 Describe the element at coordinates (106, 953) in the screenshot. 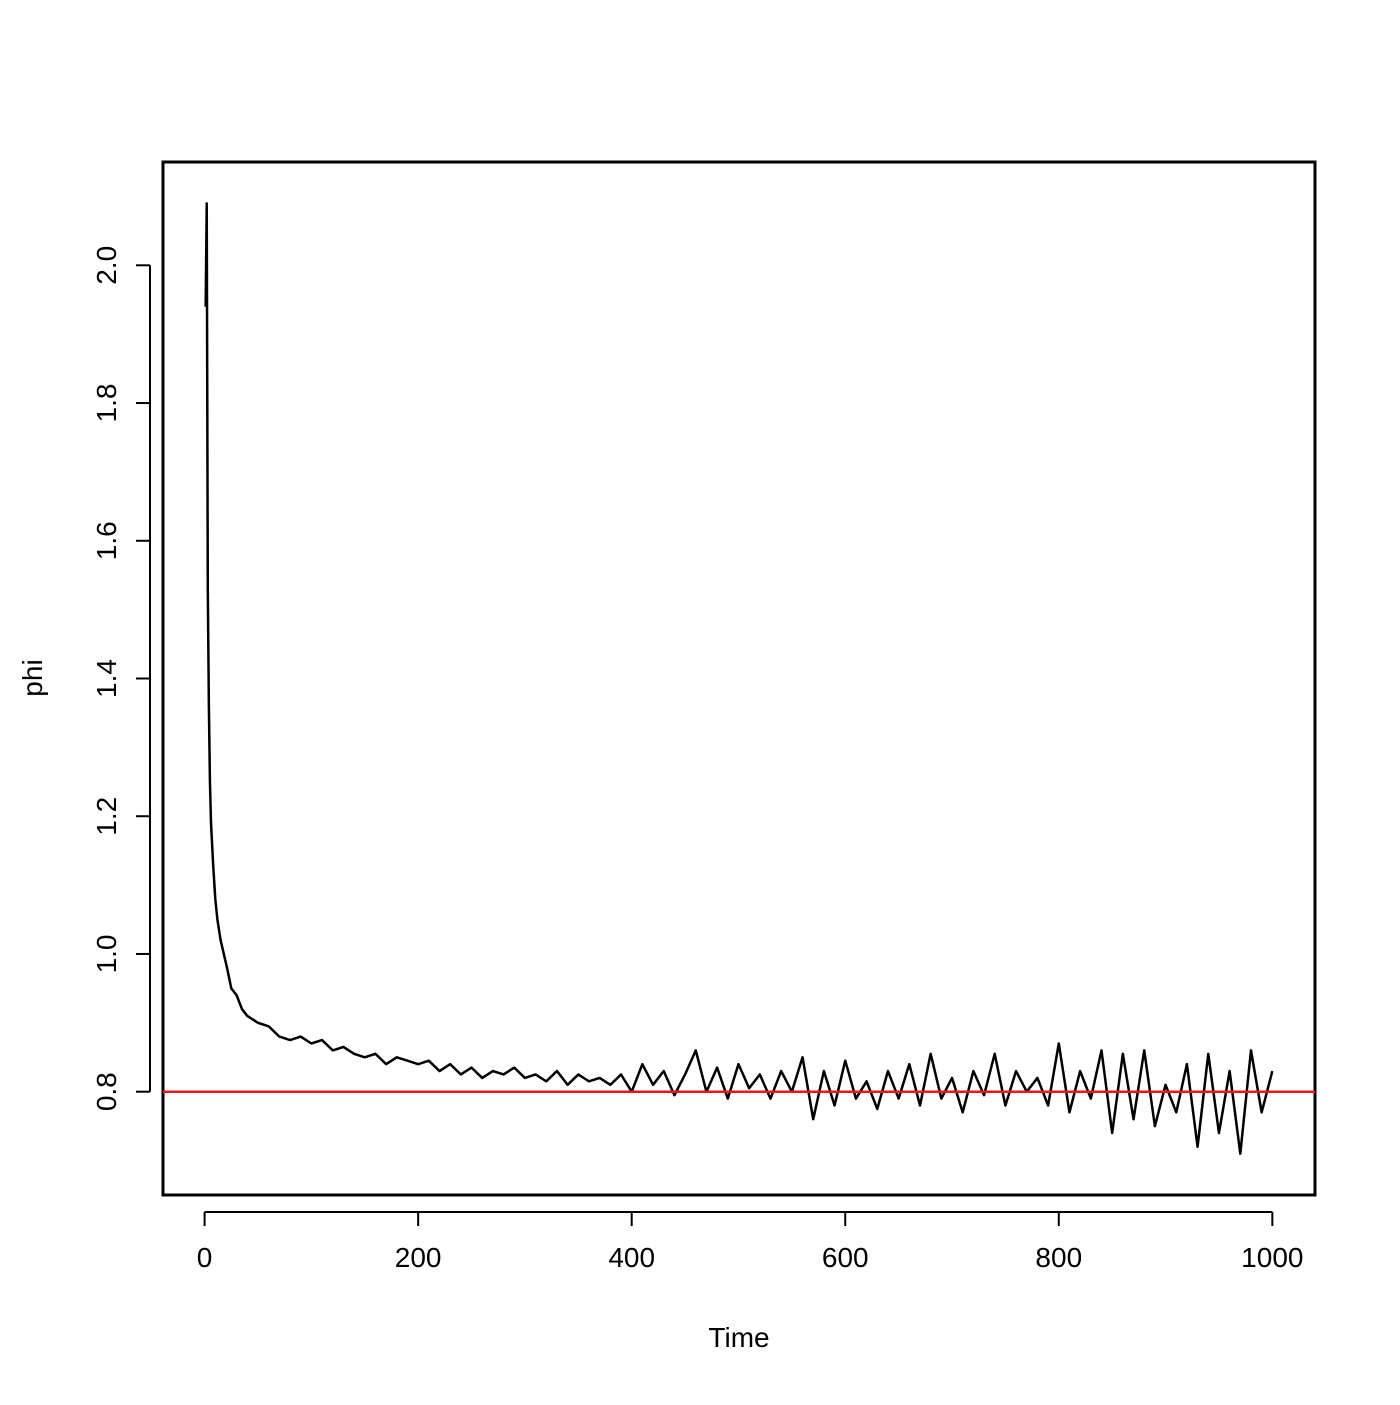

I see `y-tick-label: 1.0` at that location.